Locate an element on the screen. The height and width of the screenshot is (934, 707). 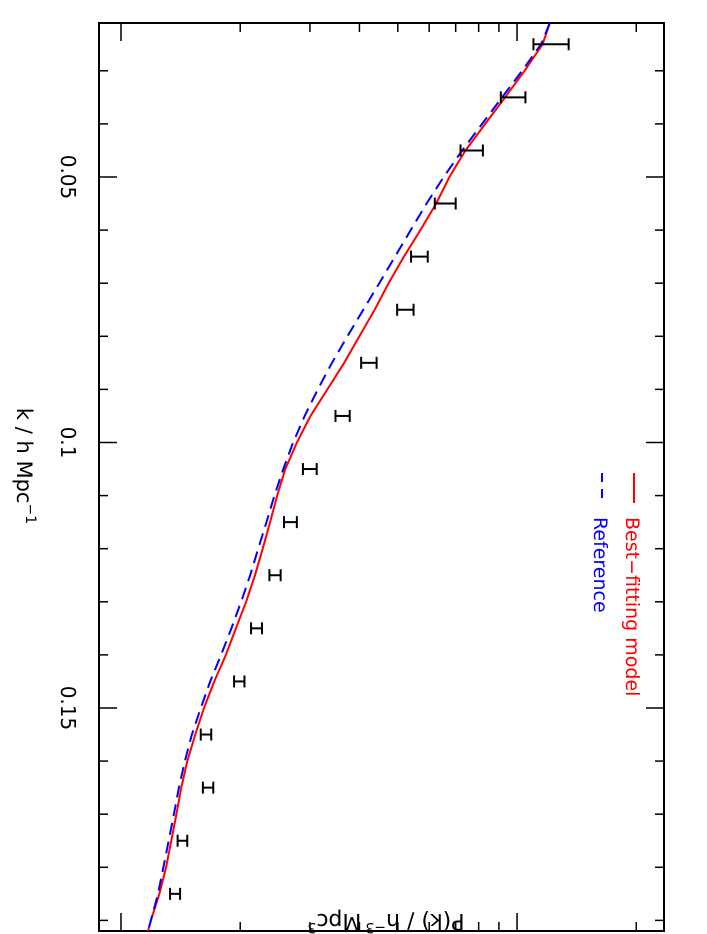
y-tick-label: 1000 is located at coordinates (121, 1).